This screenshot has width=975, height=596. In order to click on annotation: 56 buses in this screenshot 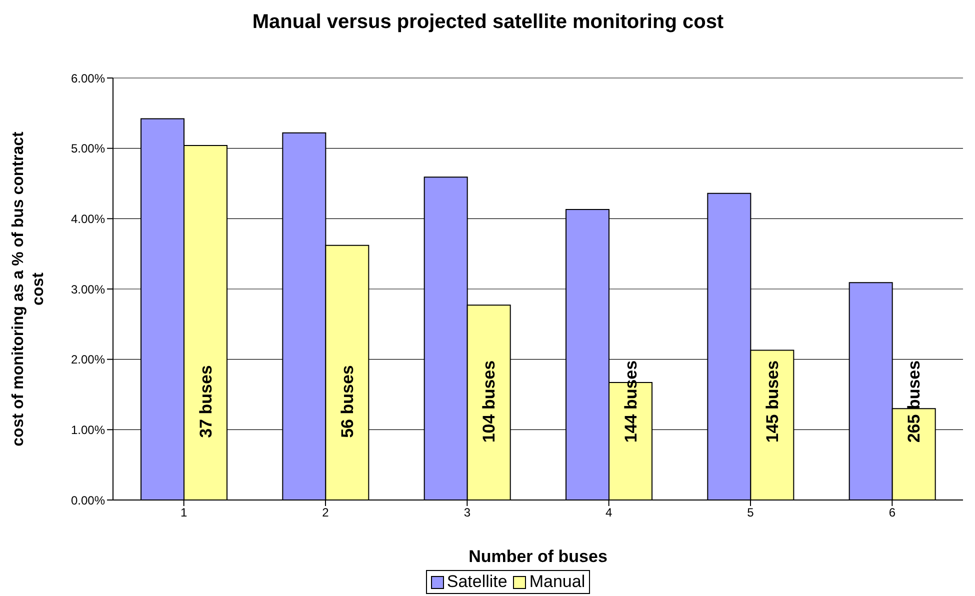, I will do `click(347, 401)`.